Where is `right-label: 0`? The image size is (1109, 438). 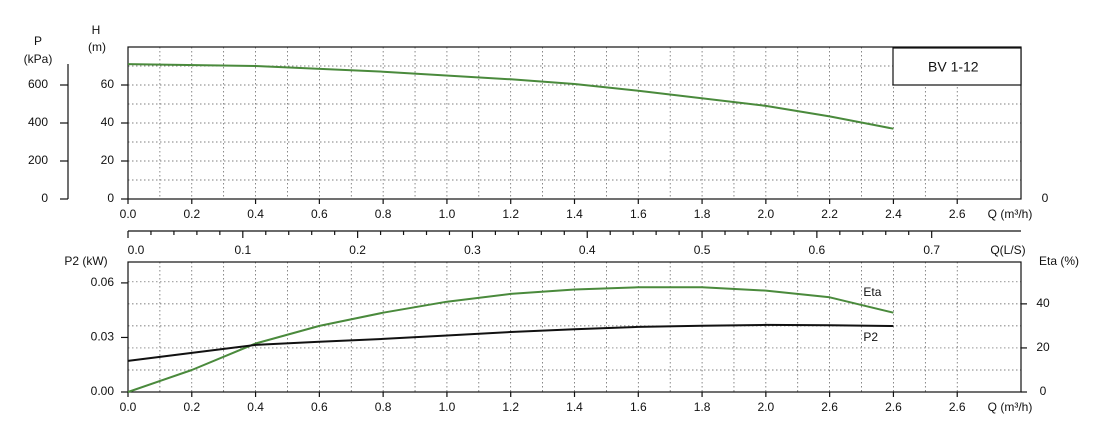
right-label: 0 is located at coordinates (1045, 198).